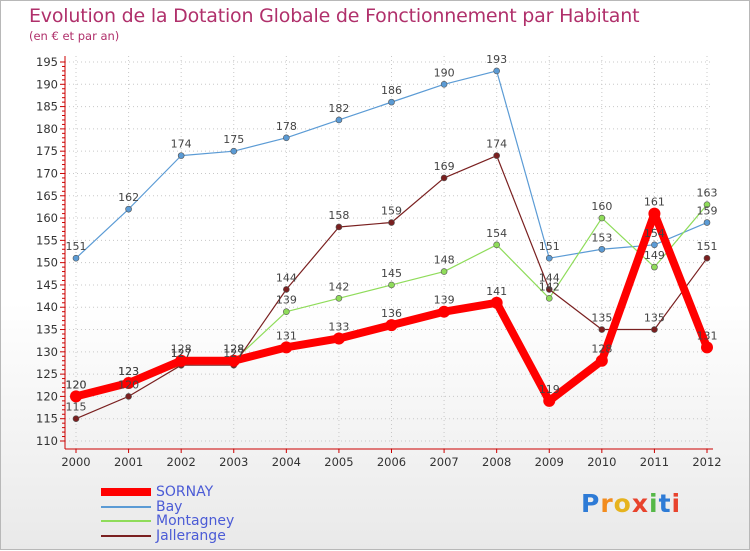  What do you see at coordinates (707, 193) in the screenshot?
I see `data-label-montagney: 163` at bounding box center [707, 193].